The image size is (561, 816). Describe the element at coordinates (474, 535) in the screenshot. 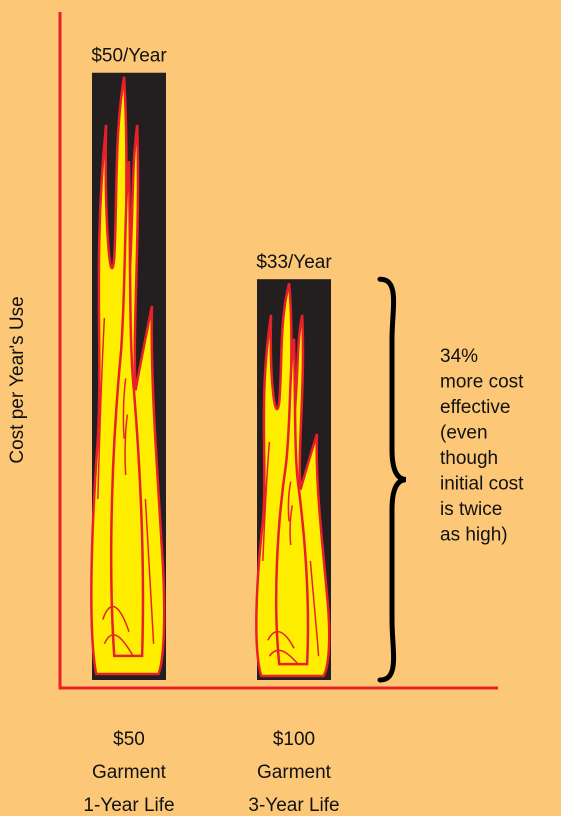

I see `annotation: as high)` at that location.